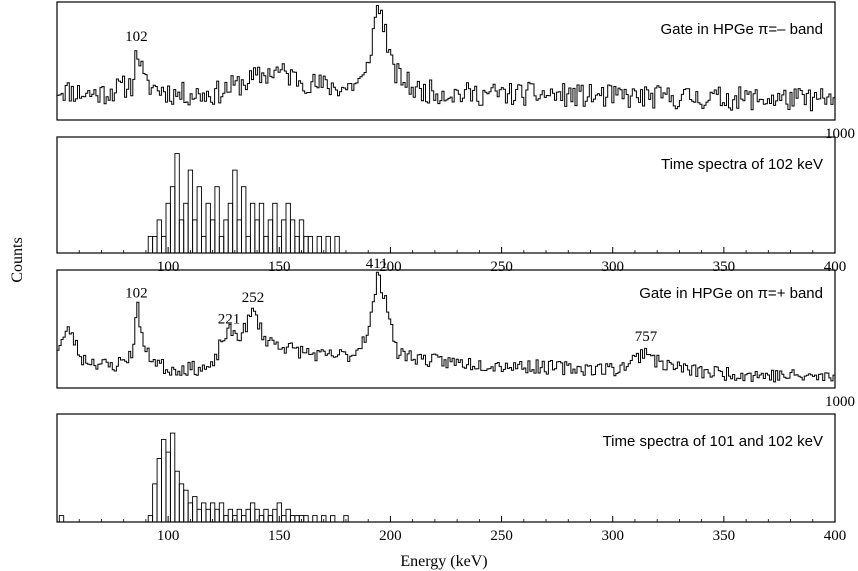  Describe the element at coordinates (731, 293) in the screenshot. I see `panel-title: Gate in HPGe on π=+ band` at that location.